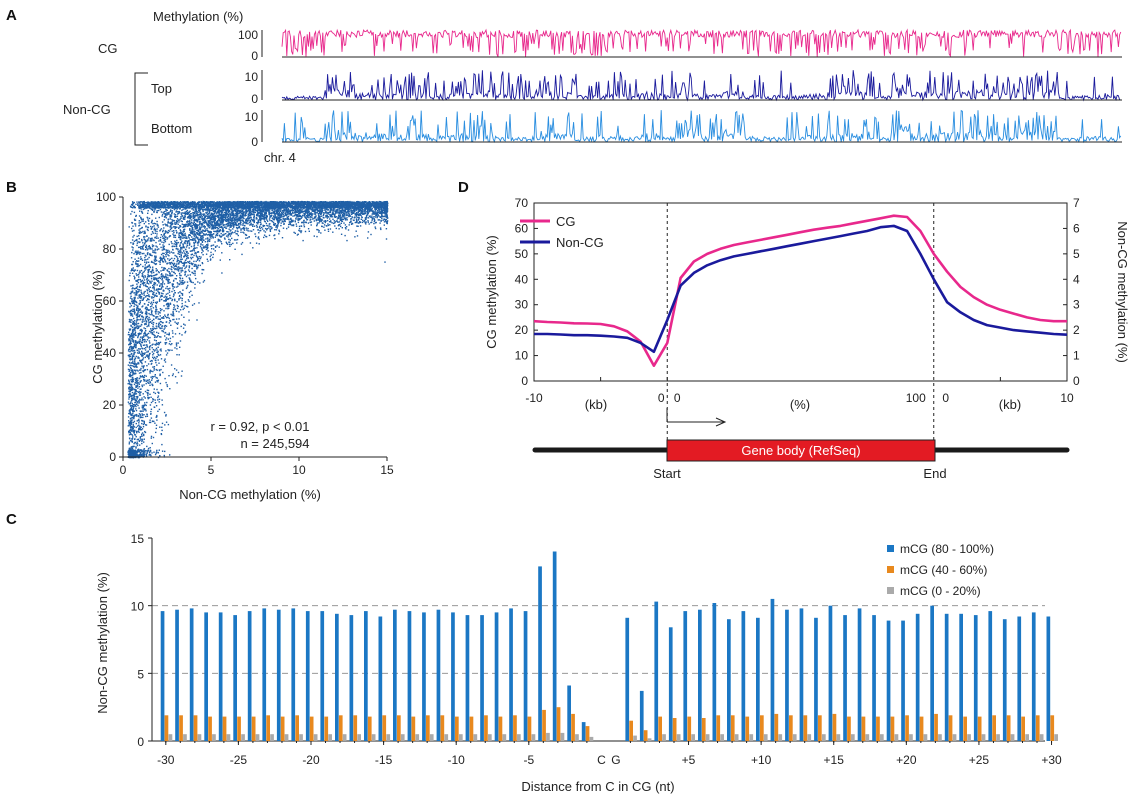 The height and width of the screenshot is (800, 1129). Describe the element at coordinates (254, 99) in the screenshot. I see `track-top-tick-min: 0` at that location.